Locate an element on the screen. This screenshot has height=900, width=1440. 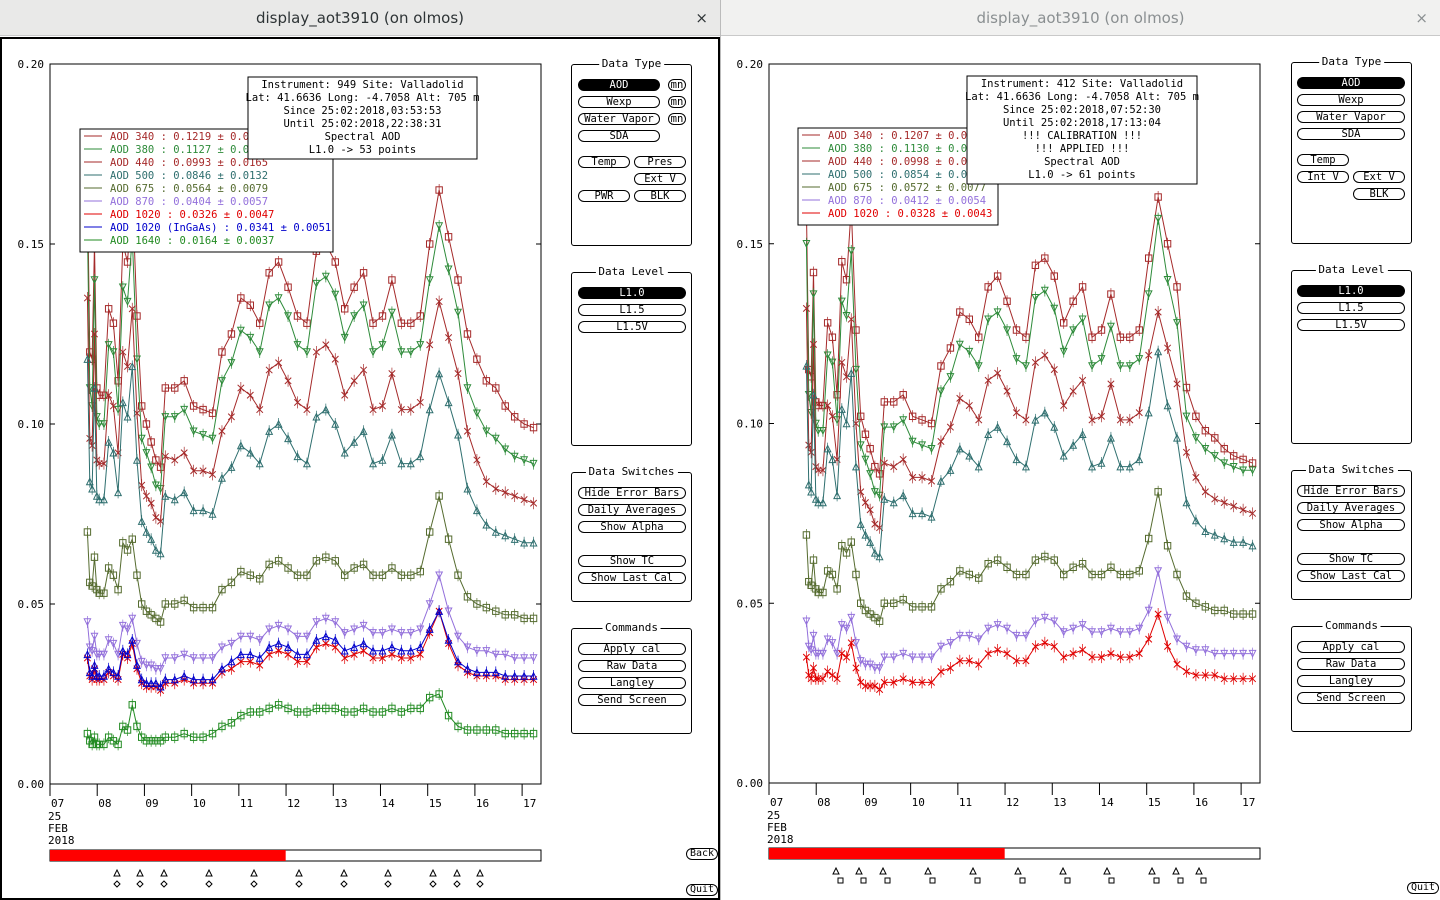
legend-box is located at coordinates (898, 176).